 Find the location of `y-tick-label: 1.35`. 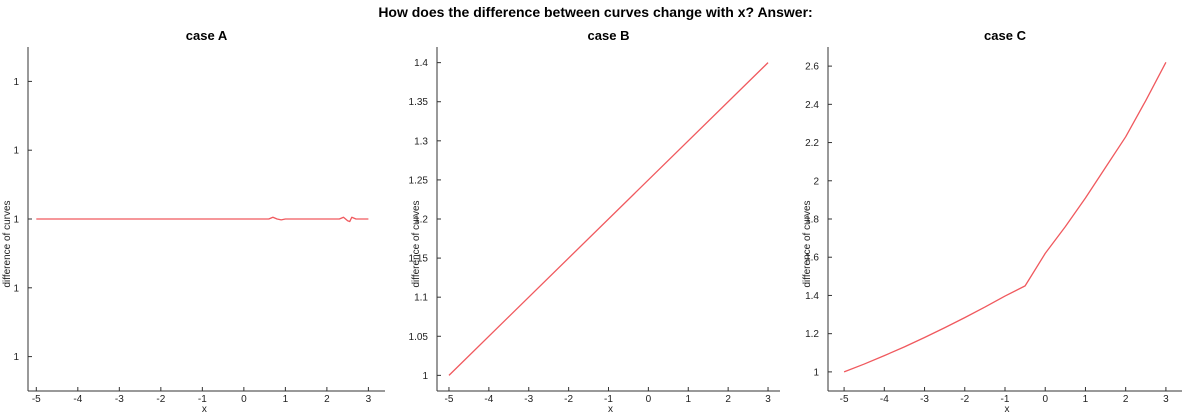

y-tick-label: 1.35 is located at coordinates (419, 102).